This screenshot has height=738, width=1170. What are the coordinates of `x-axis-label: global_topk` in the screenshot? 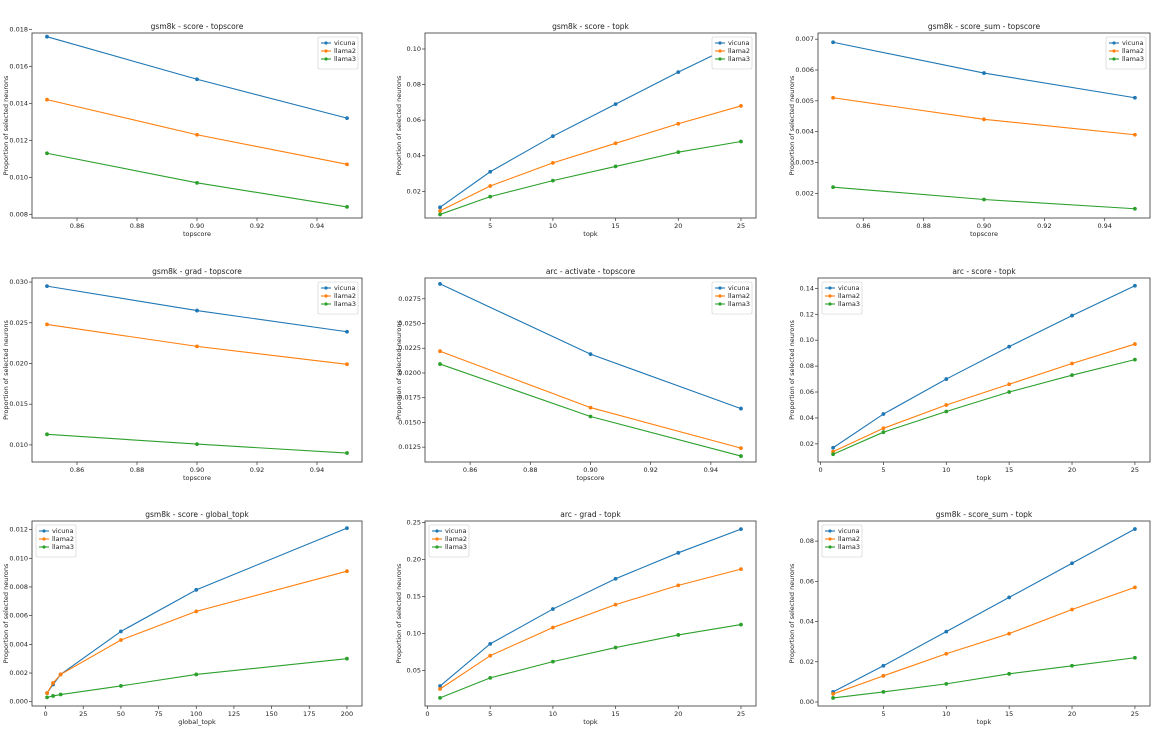 It's located at (197, 722).